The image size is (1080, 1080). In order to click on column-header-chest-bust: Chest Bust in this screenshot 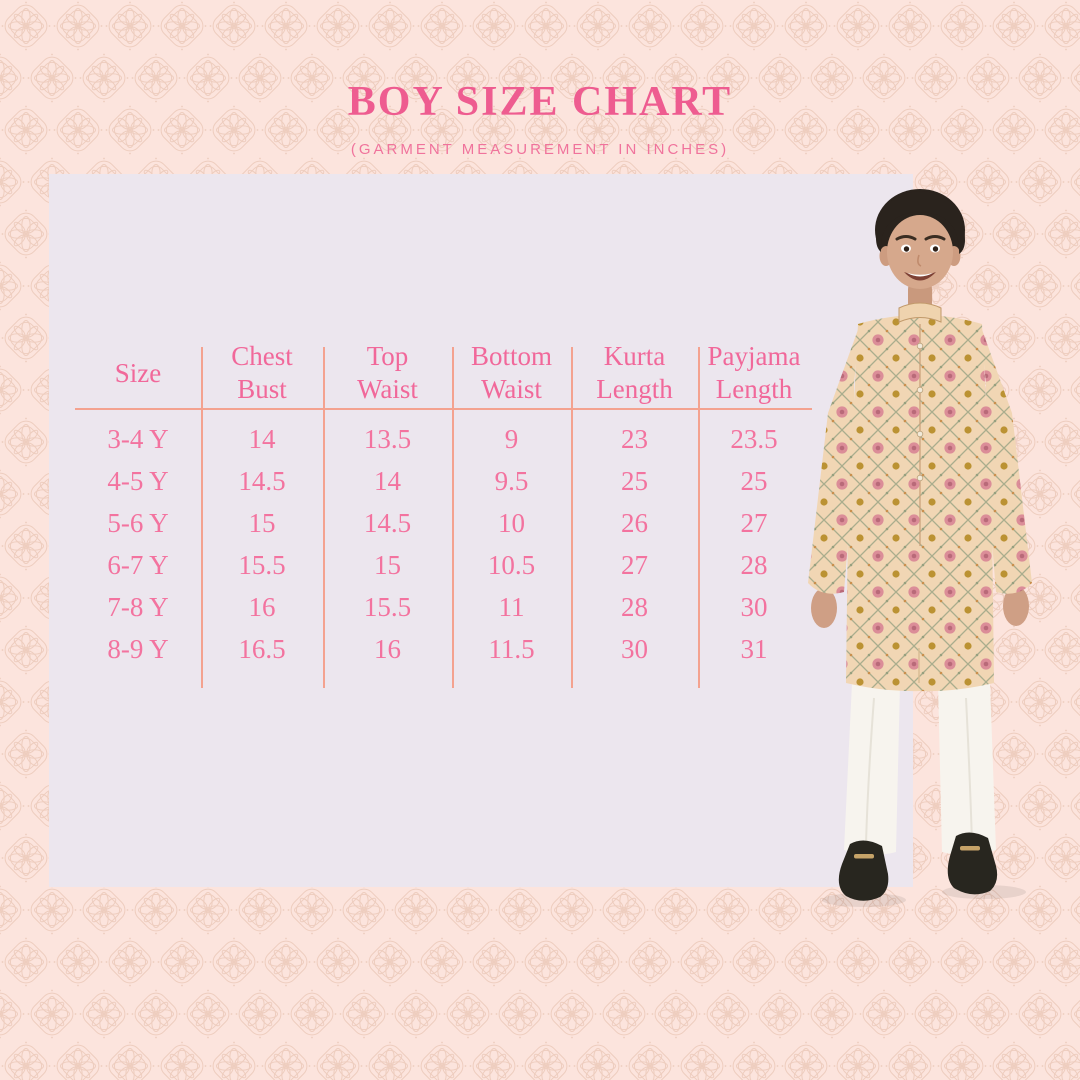, I will do `click(262, 373)`.